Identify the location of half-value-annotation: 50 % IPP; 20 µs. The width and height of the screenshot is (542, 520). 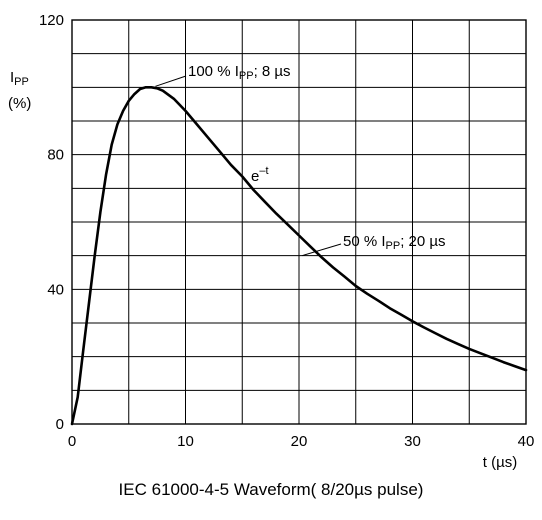
(394, 242).